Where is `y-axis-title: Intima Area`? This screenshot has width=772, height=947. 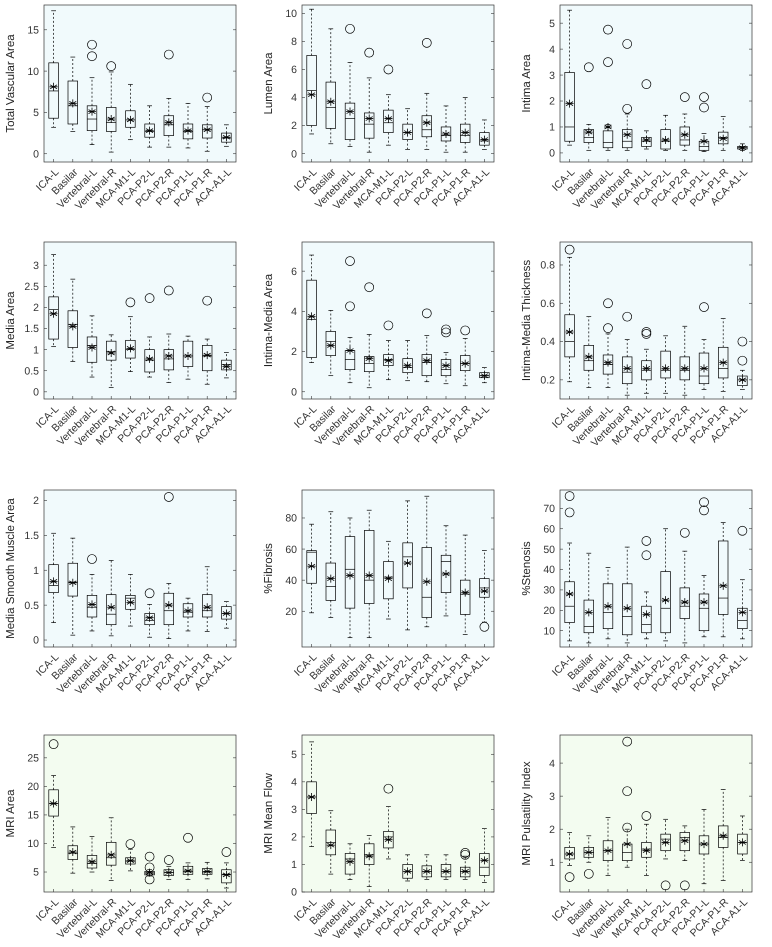
y-axis-title: Intima Area is located at coordinates (527, 83).